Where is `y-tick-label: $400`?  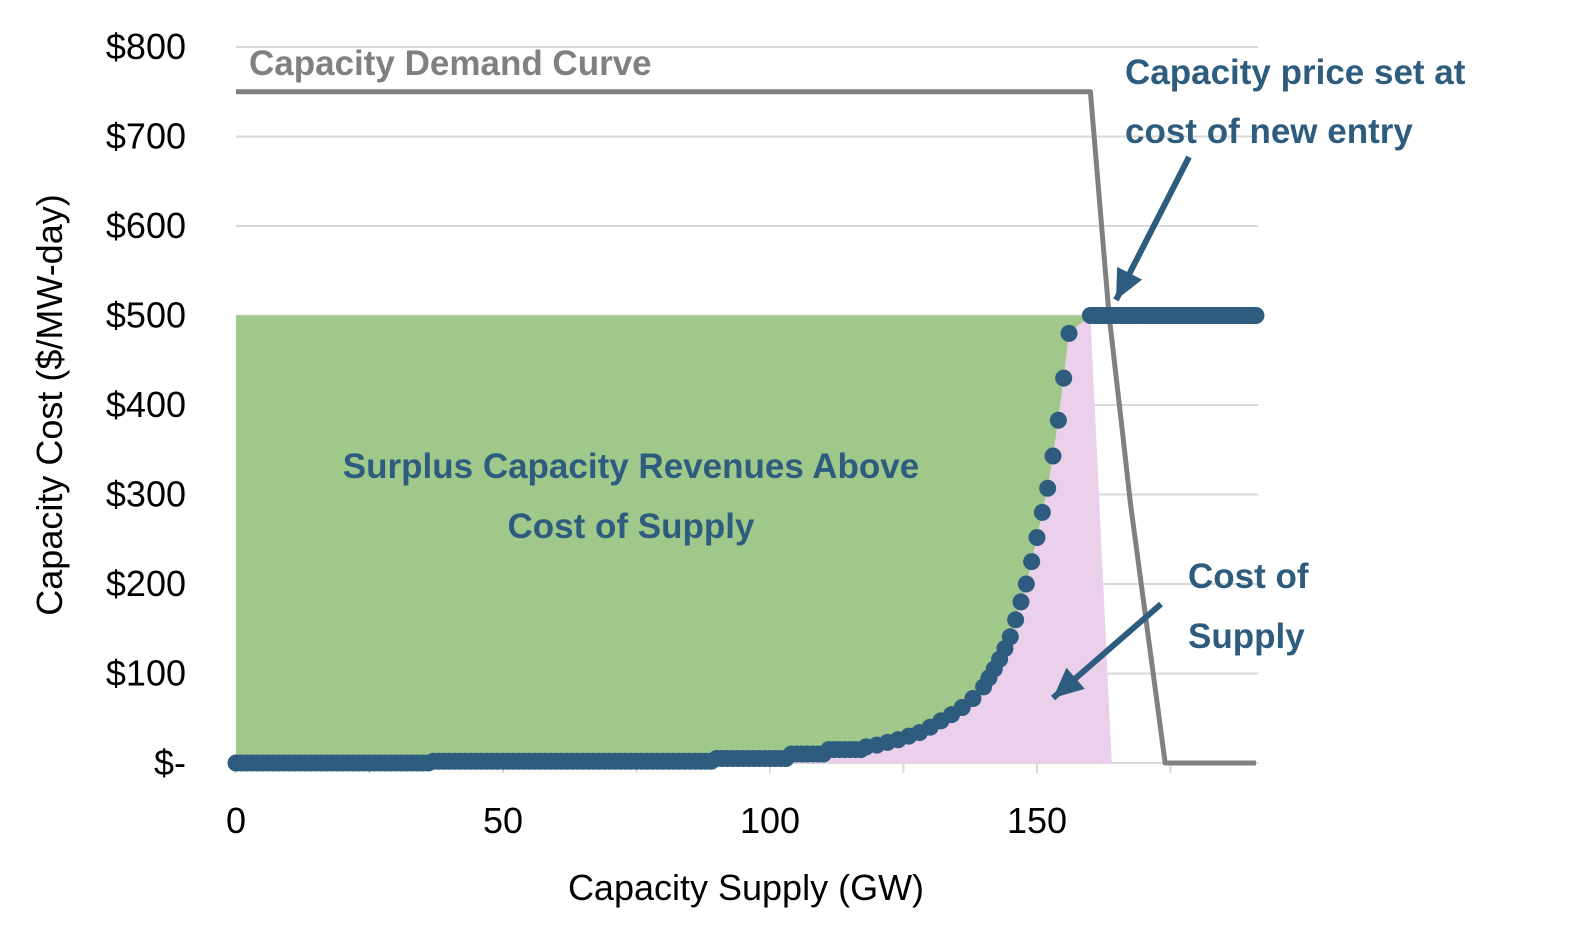 y-tick-label: $400 is located at coordinates (146, 404).